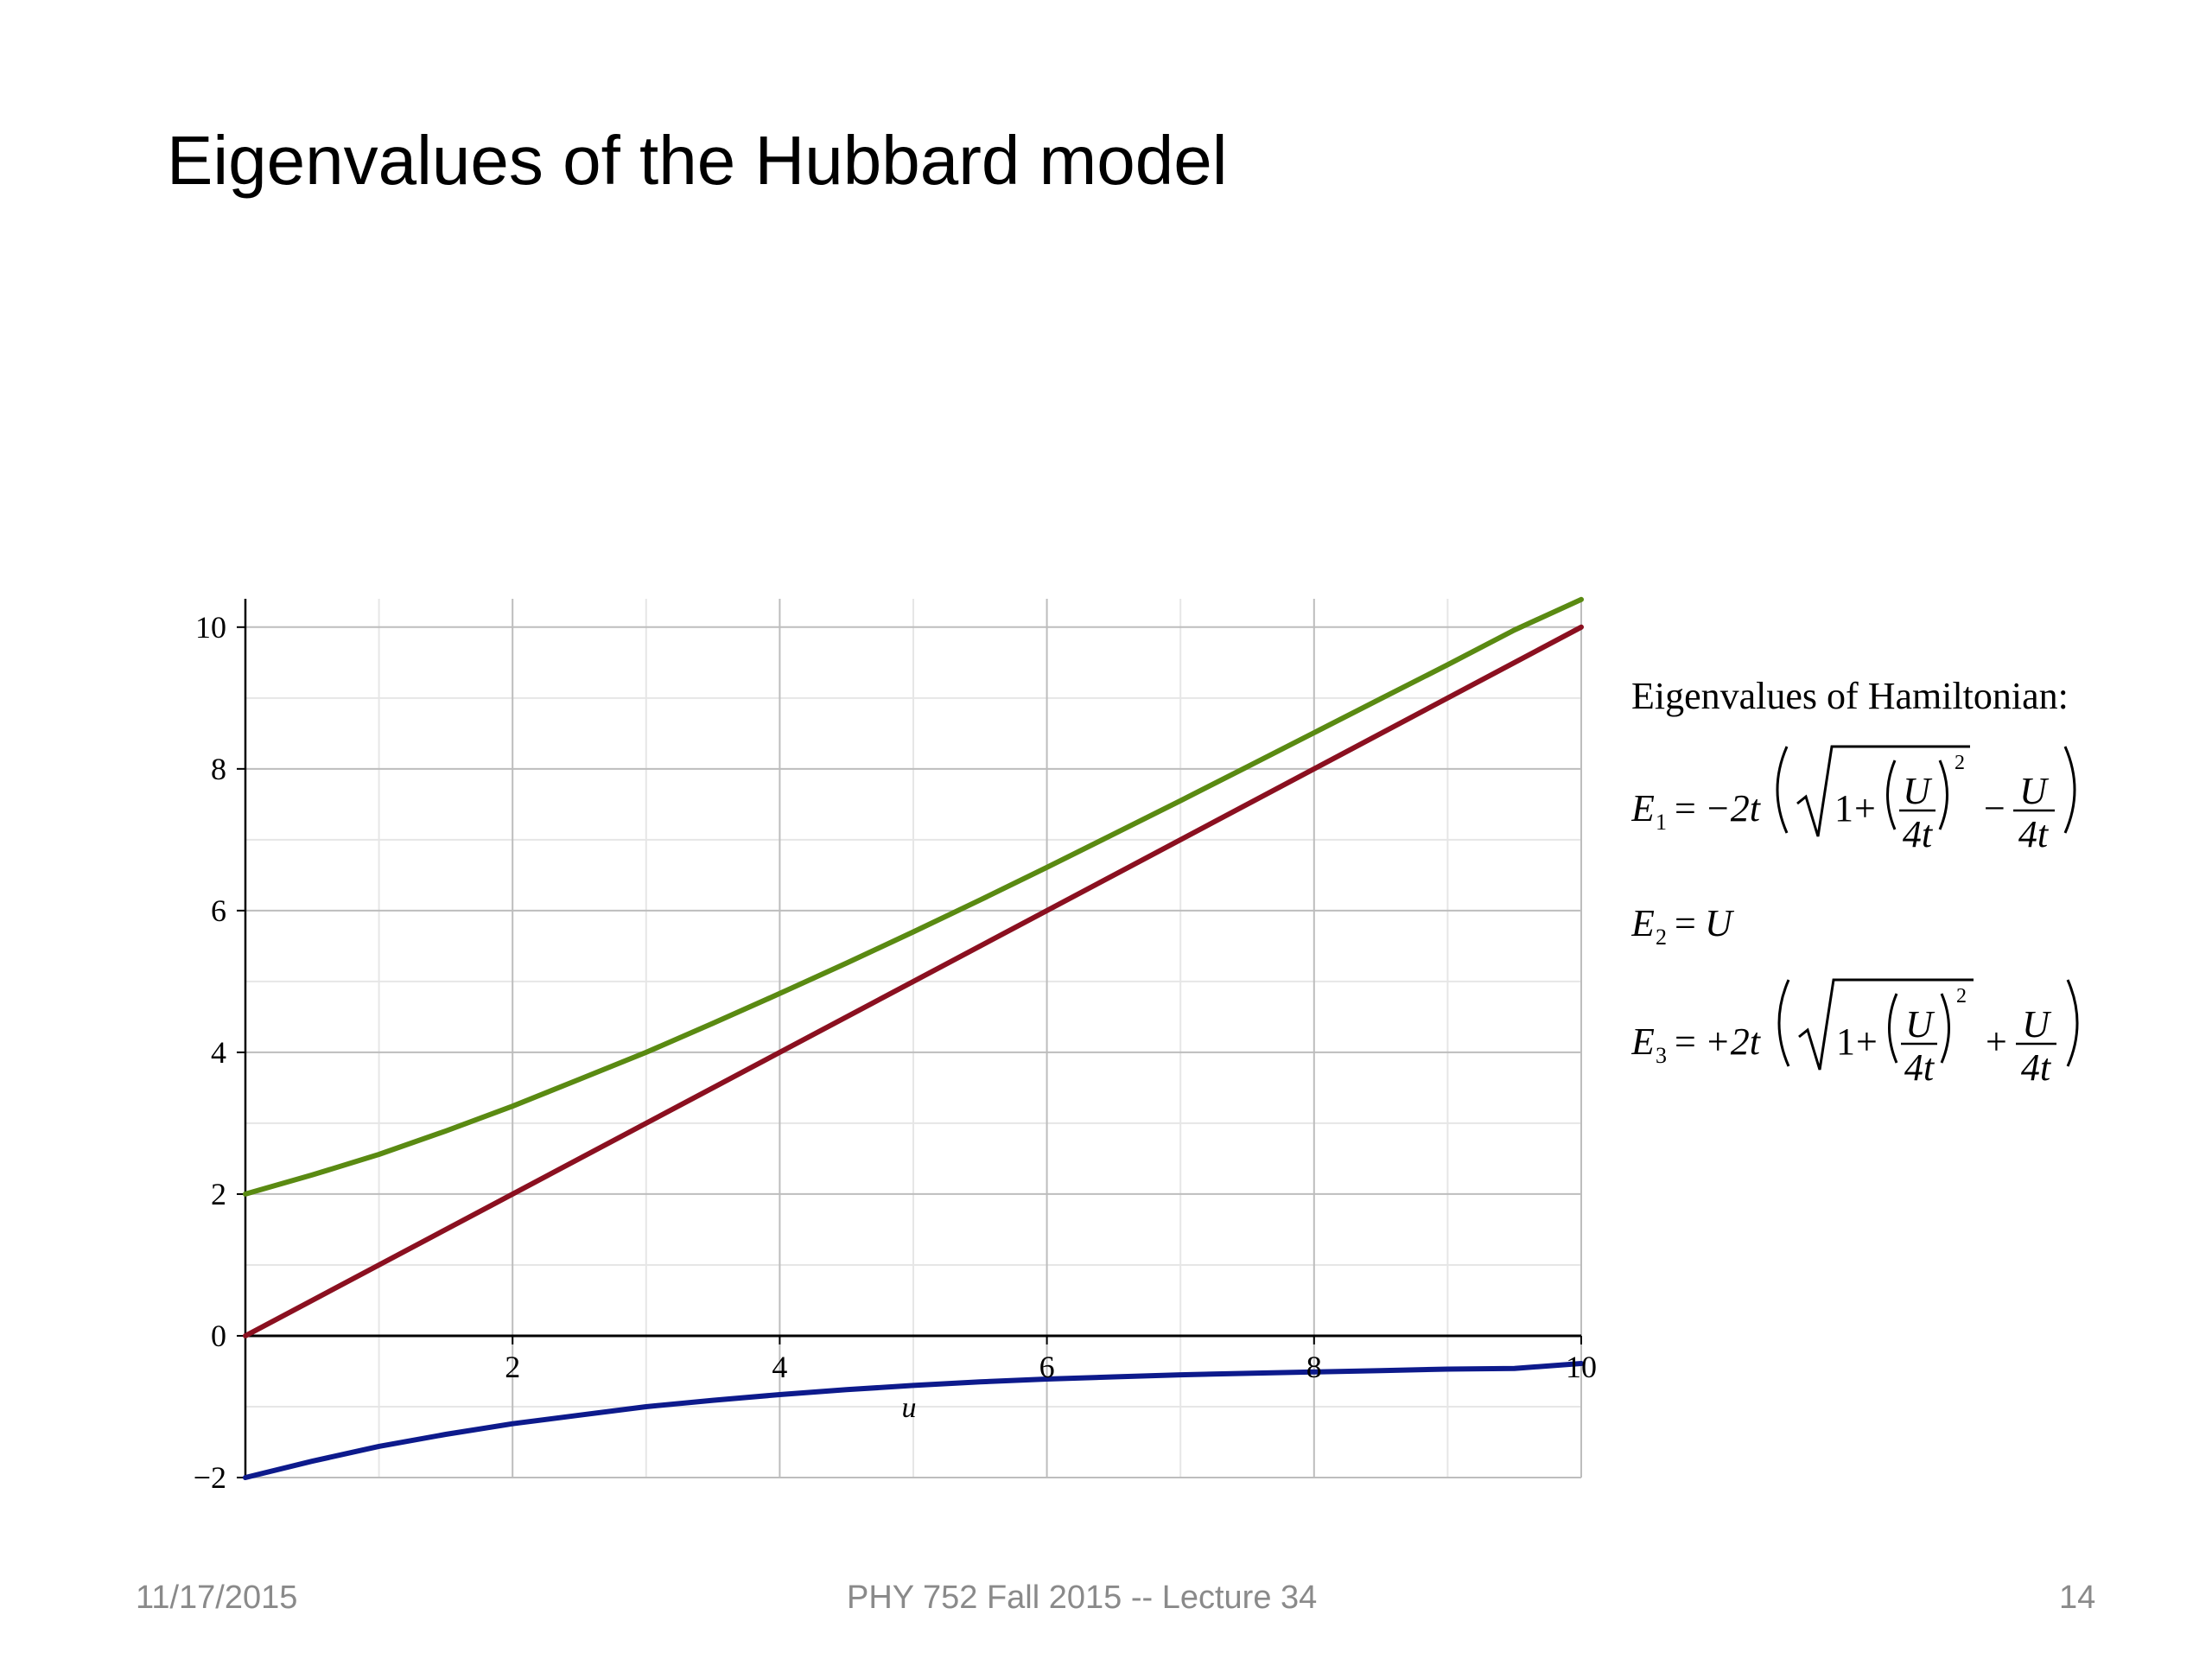  I want to click on e3-right-paren, so click(2072, 1023).